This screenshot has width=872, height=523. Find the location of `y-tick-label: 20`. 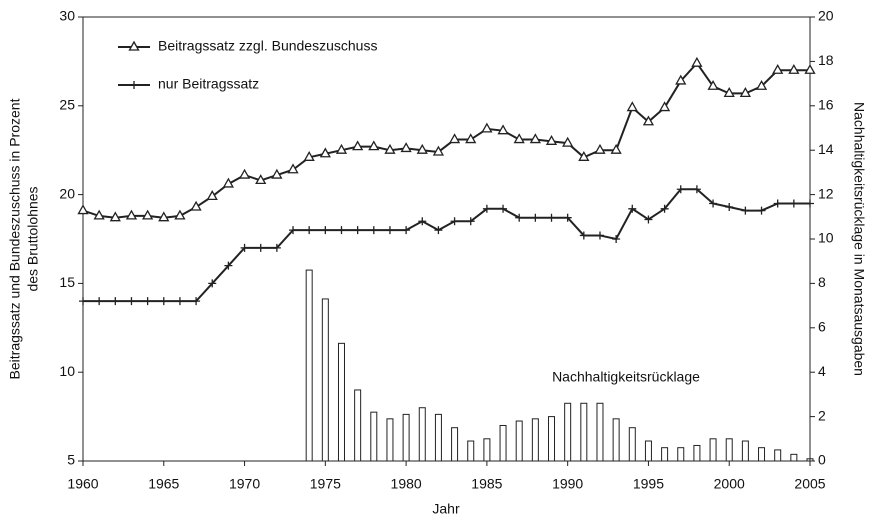

y-tick-label: 20 is located at coordinates (67, 193).